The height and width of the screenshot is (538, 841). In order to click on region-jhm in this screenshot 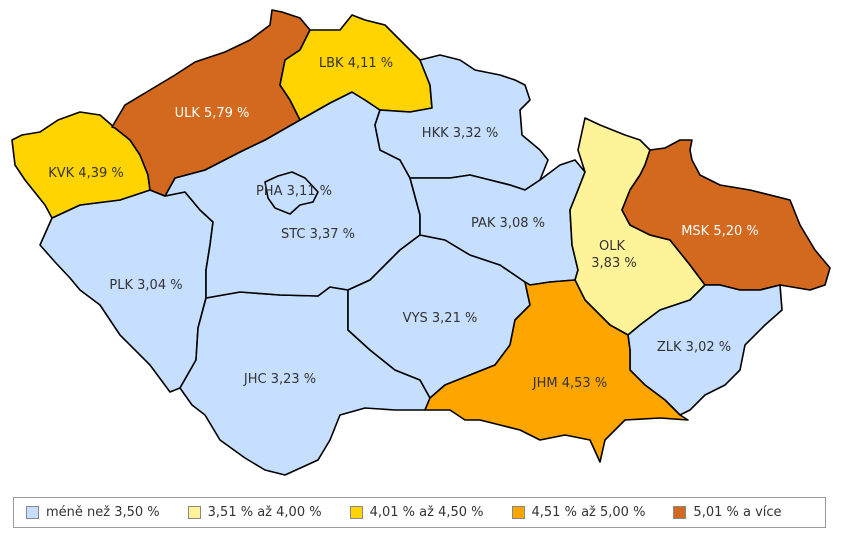, I will do `click(556, 371)`.